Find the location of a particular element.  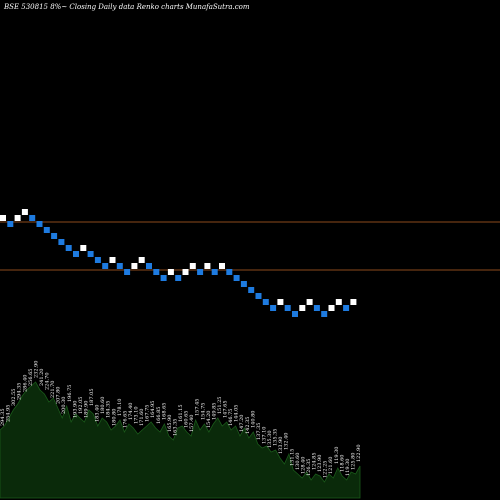

volume-label: 193.90 is located at coordinates (75, 410).